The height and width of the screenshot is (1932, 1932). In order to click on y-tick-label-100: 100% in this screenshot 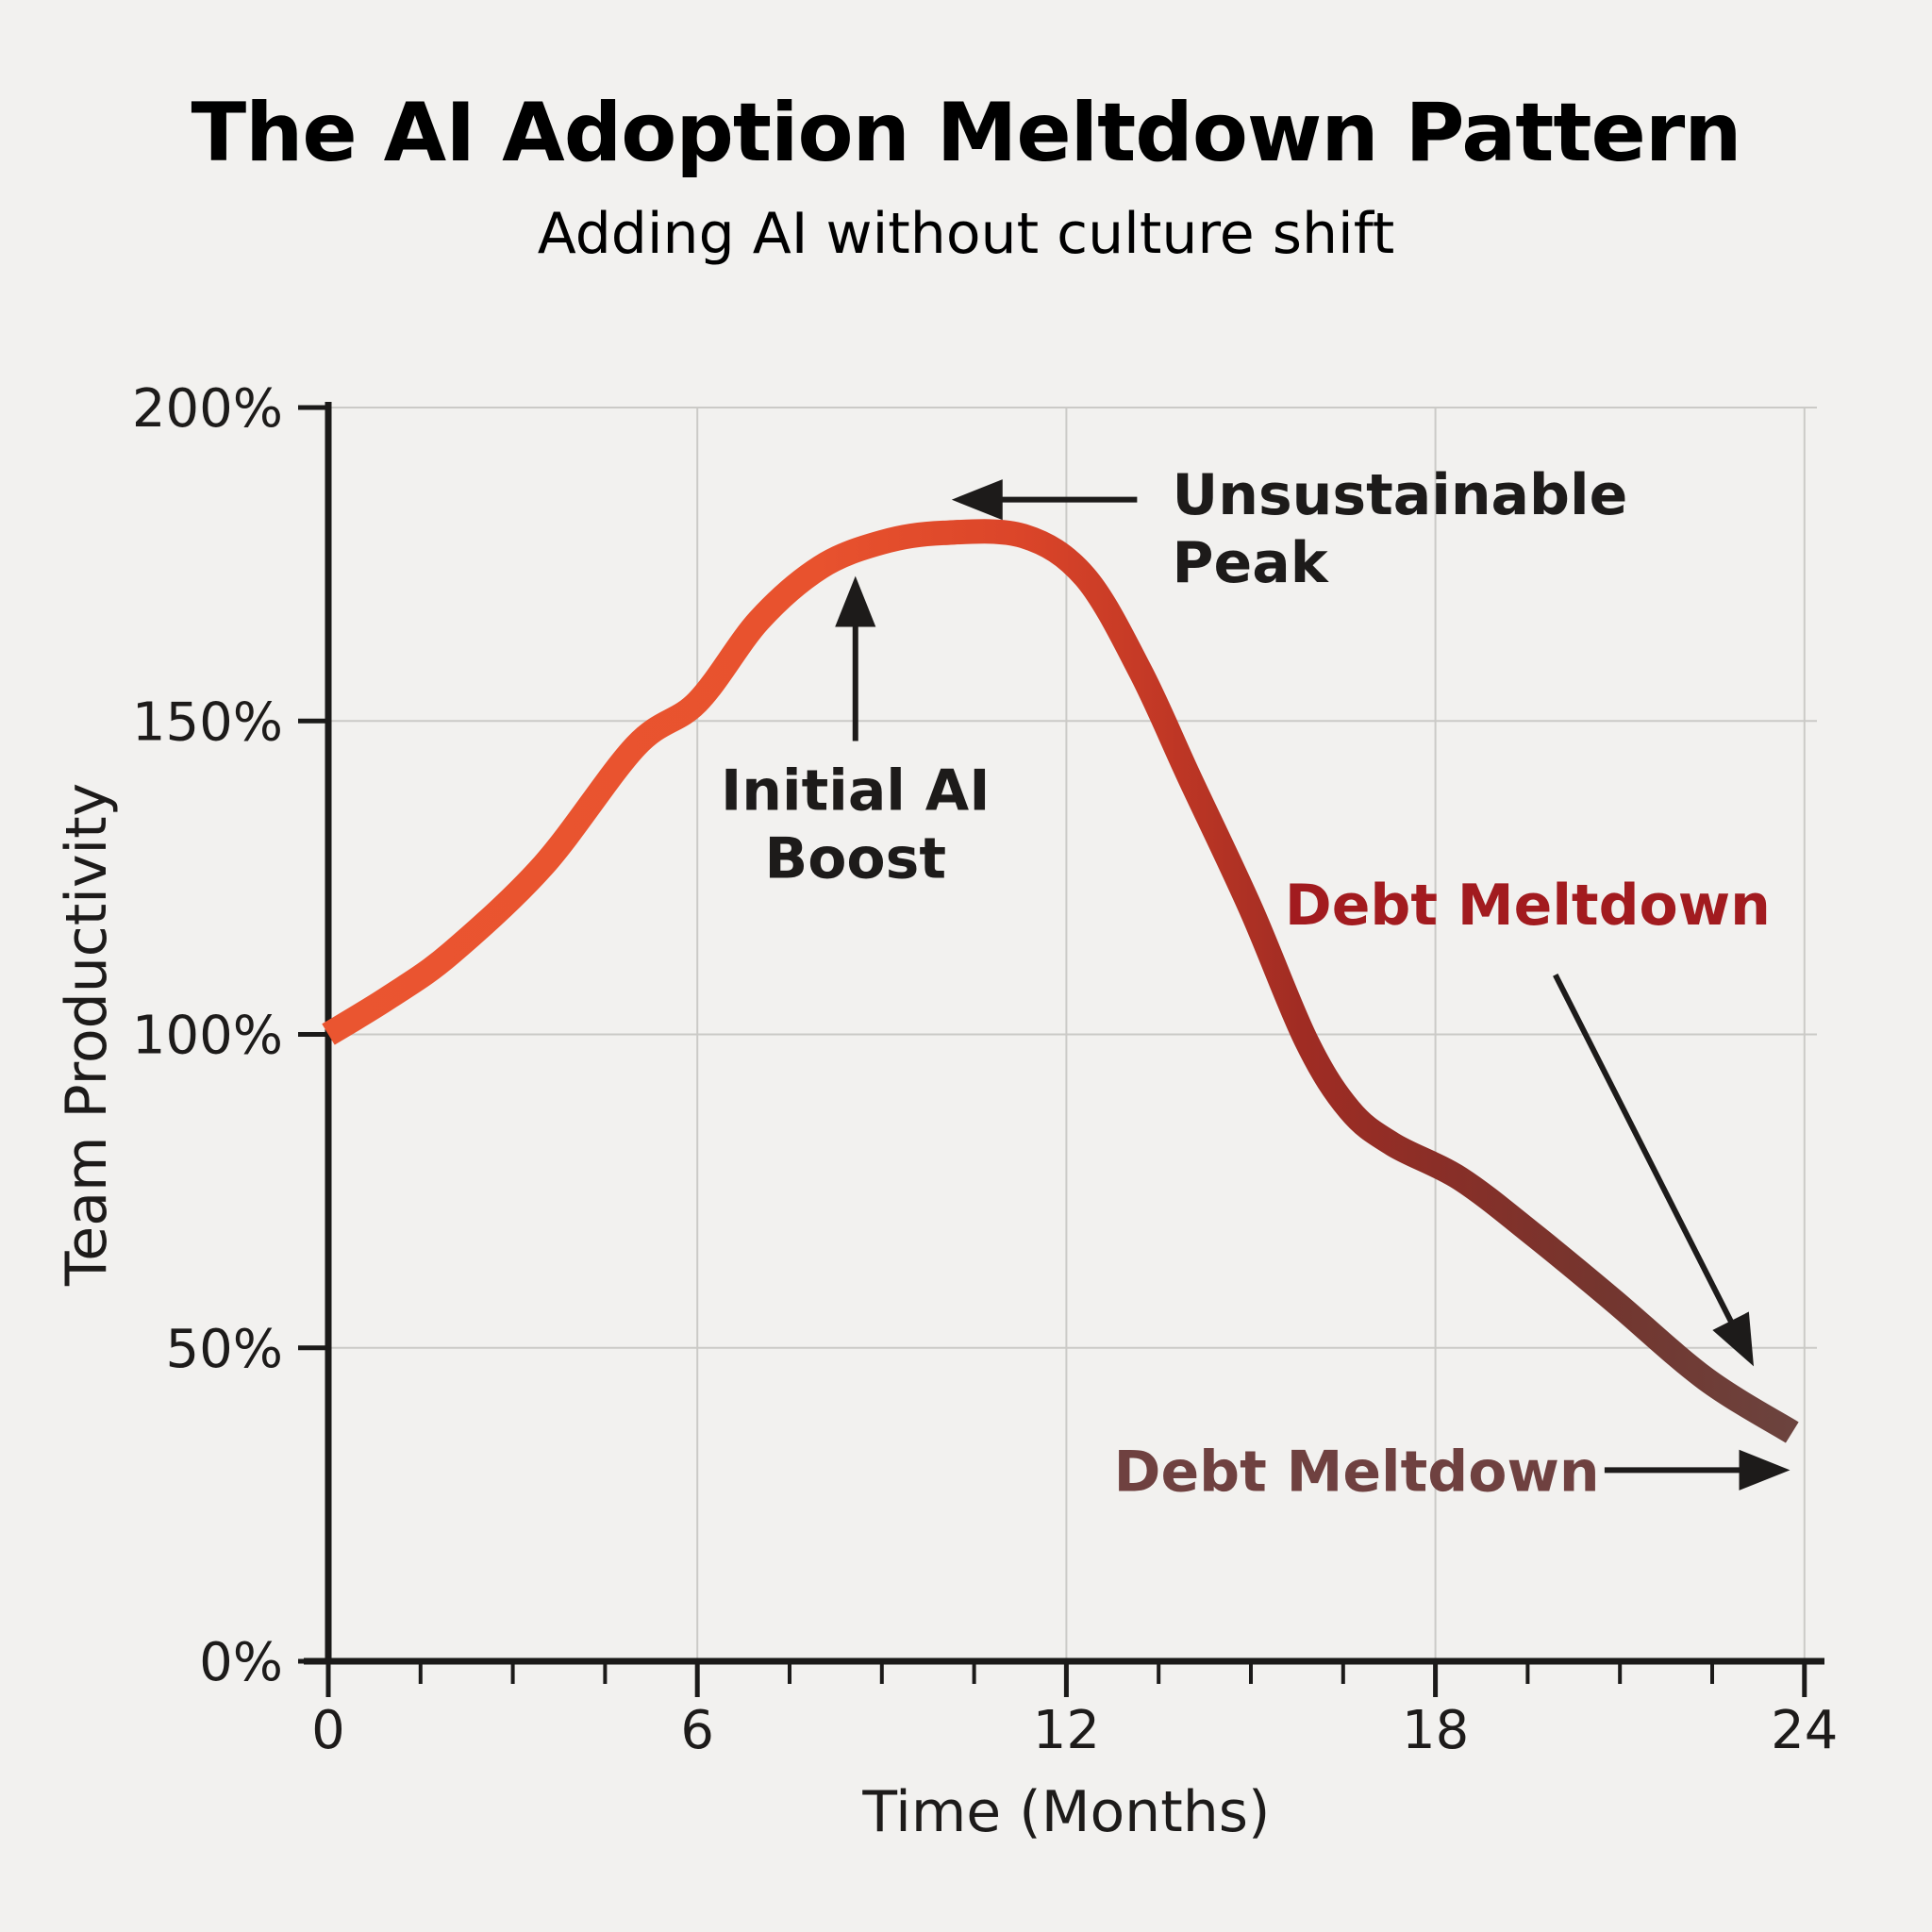, I will do `click(208, 1037)`.